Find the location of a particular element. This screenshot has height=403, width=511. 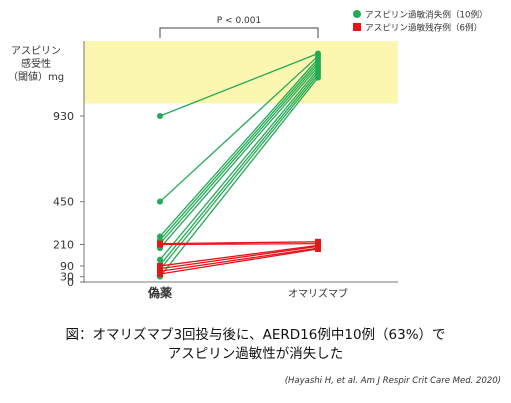

significance-label: P < 0.001 is located at coordinates (239, 21).